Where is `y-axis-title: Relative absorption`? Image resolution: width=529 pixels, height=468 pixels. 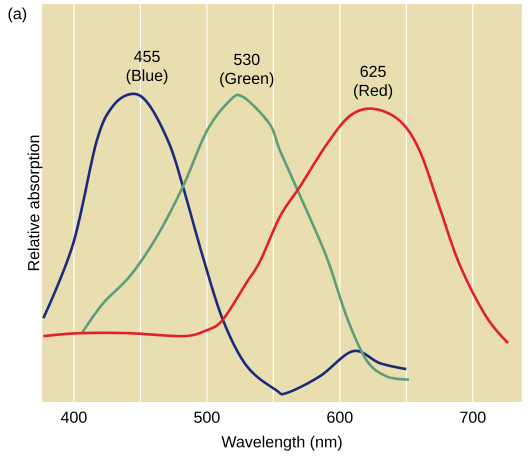 y-axis-title: Relative absorption is located at coordinates (35, 203).